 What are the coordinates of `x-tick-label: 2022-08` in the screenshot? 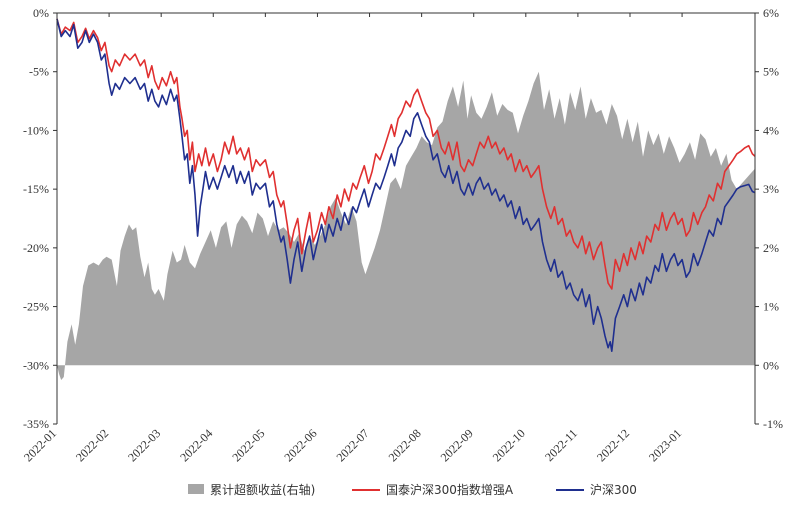 It's located at (405, 445).